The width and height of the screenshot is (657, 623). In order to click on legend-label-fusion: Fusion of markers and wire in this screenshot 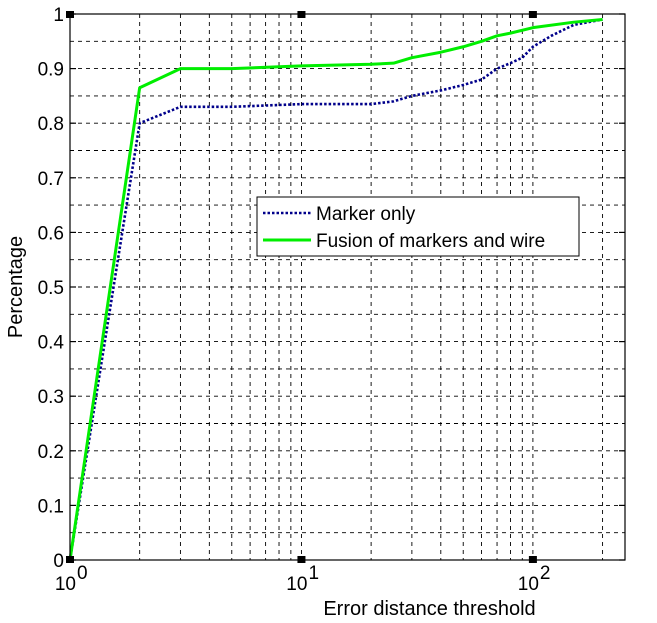, I will do `click(430, 241)`.